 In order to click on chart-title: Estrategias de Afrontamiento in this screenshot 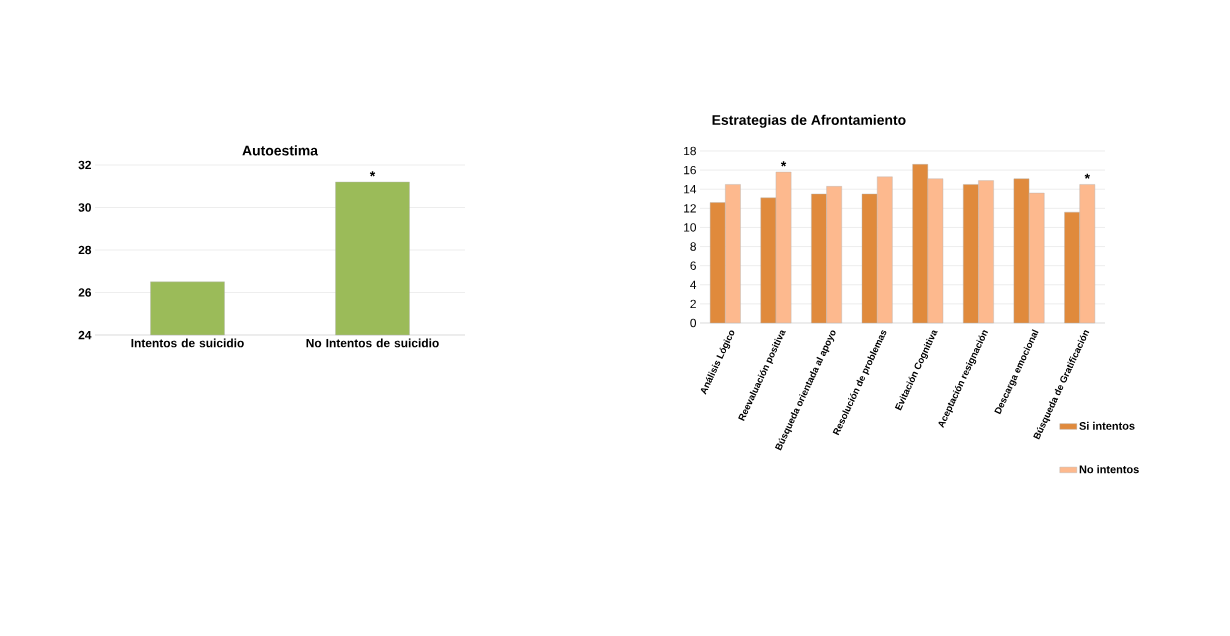, I will do `click(809, 121)`.